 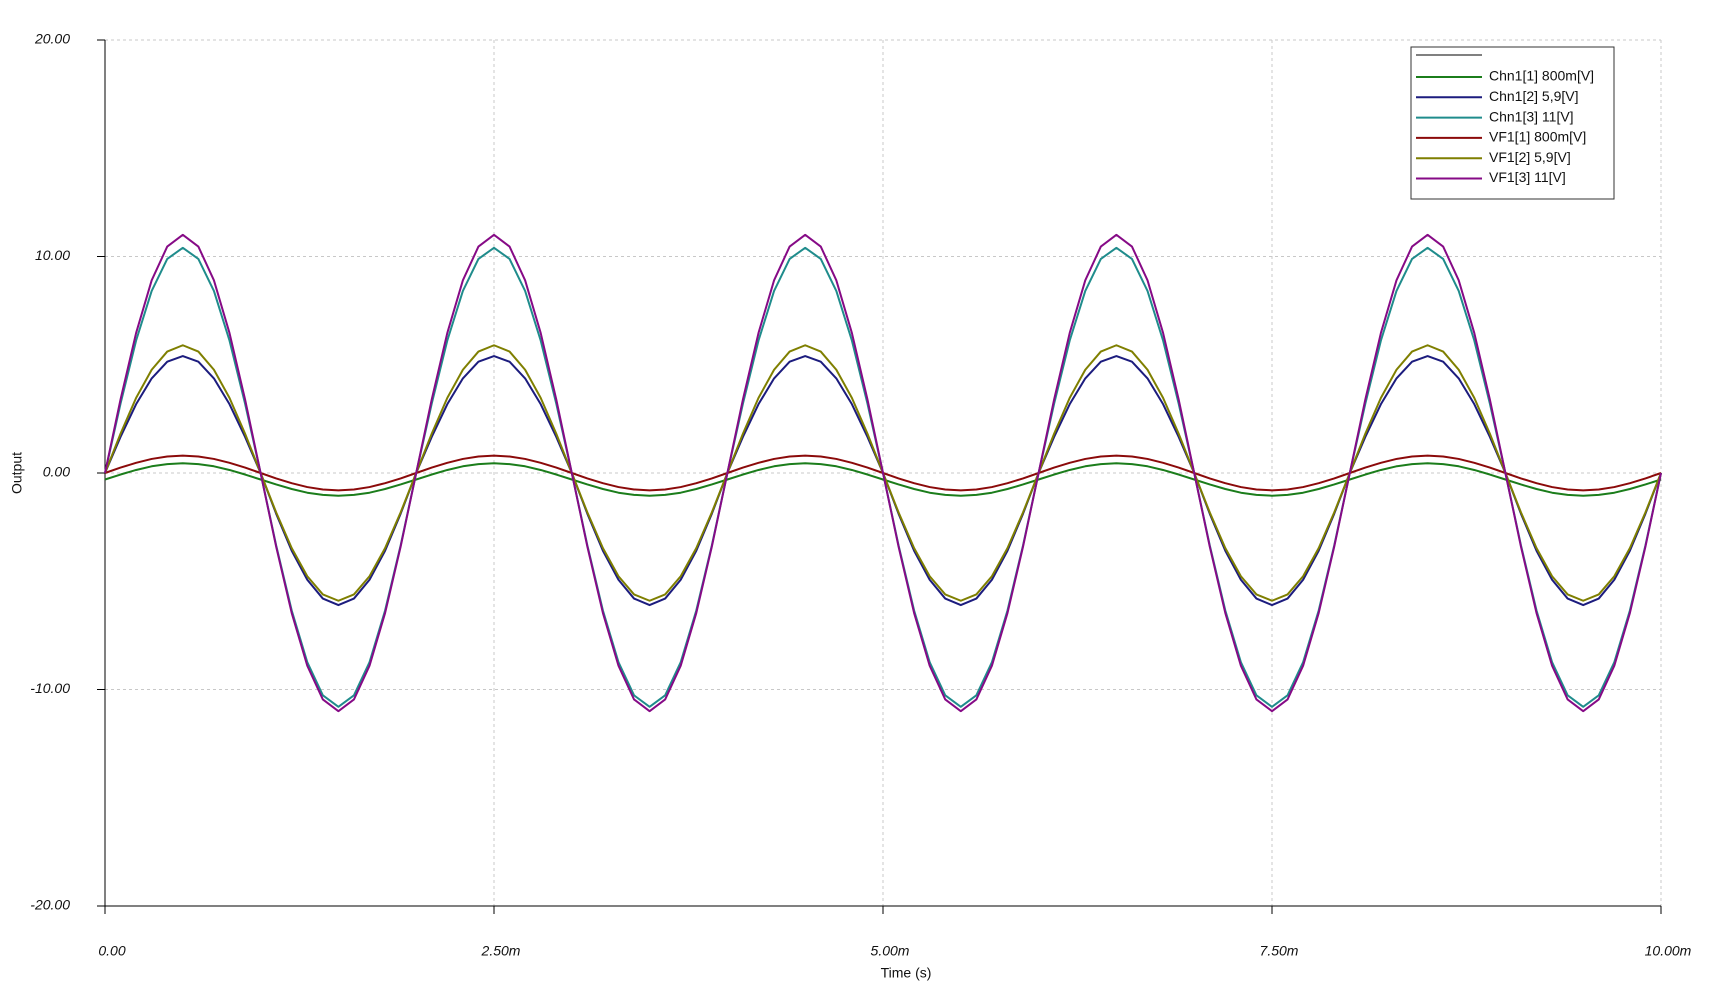 What do you see at coordinates (1527, 177) in the screenshot?
I see `legend-label: VF1[3] 11[V]` at bounding box center [1527, 177].